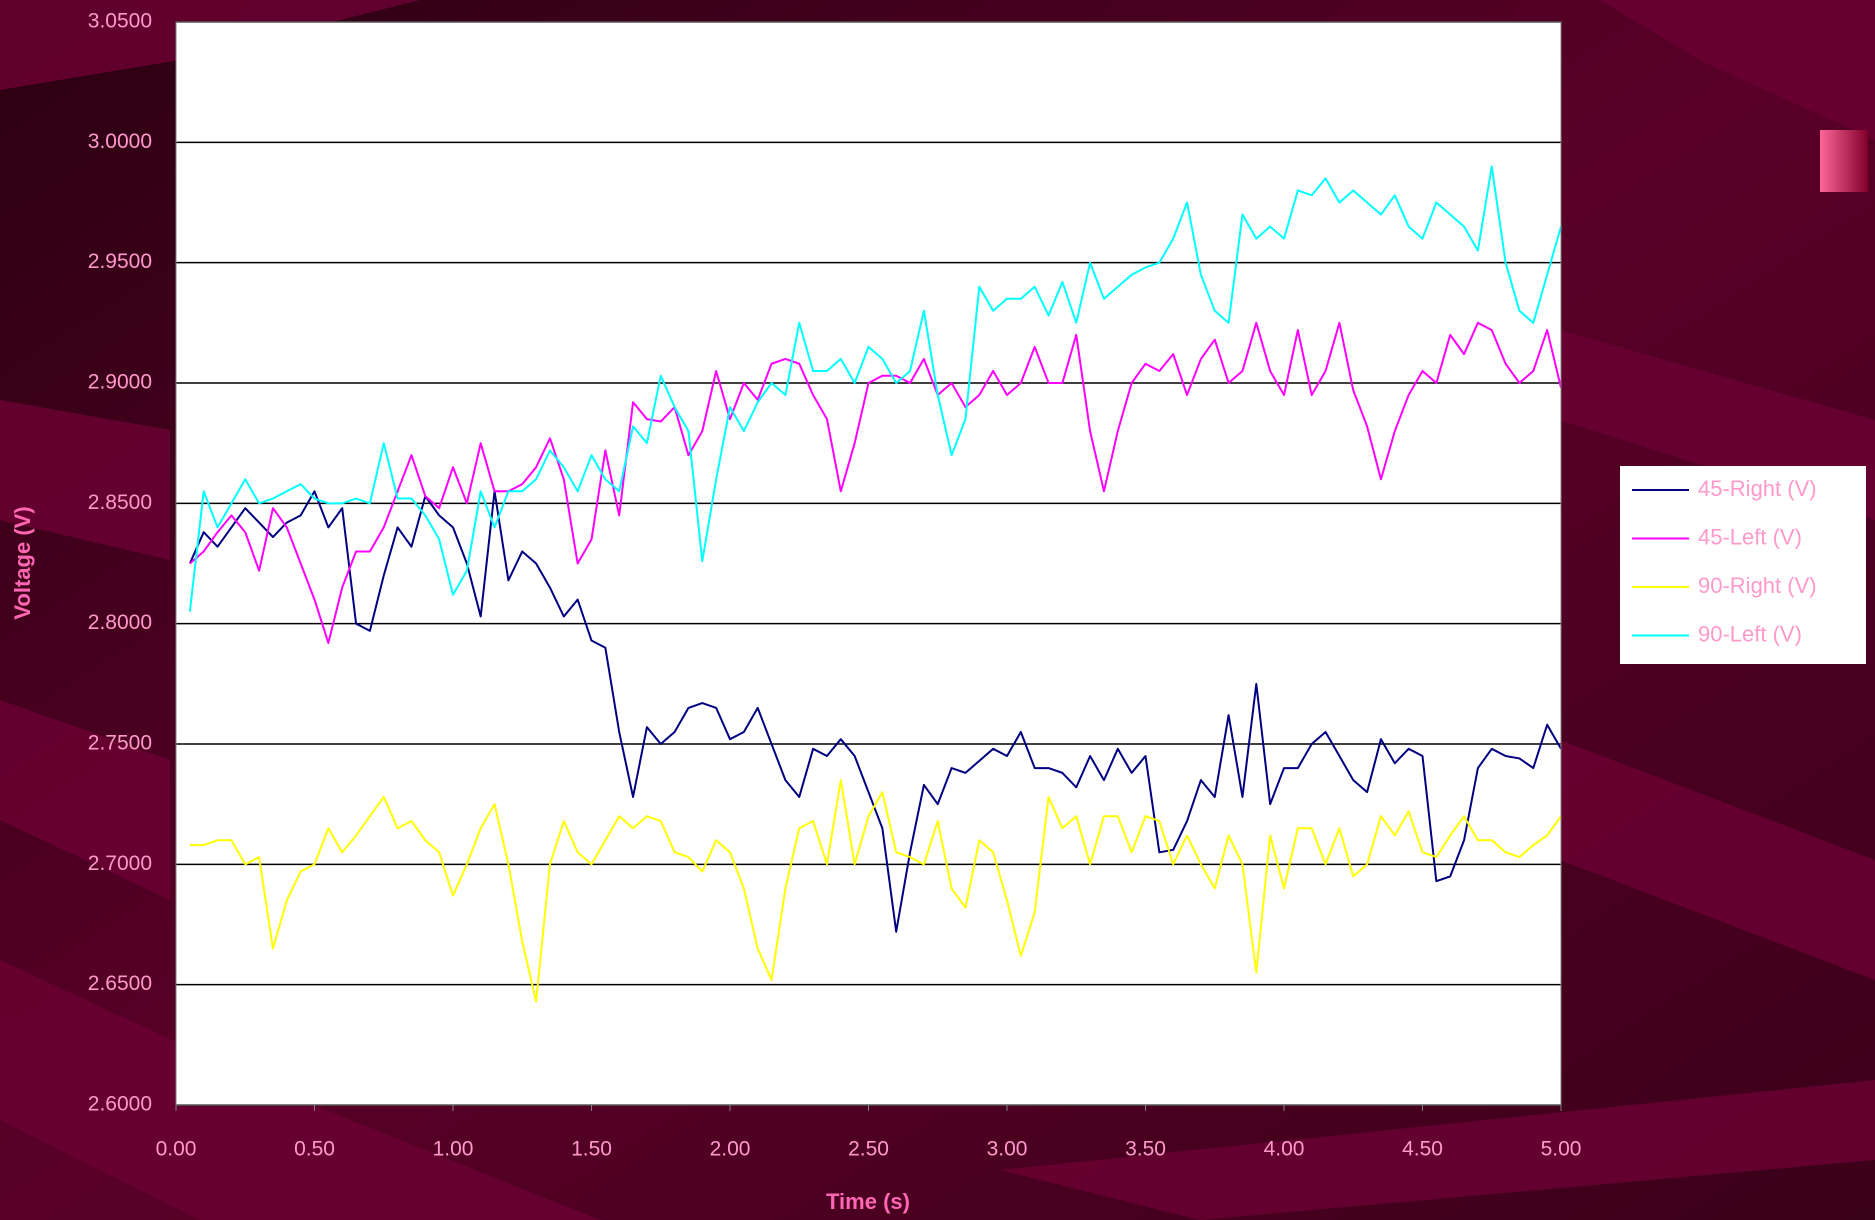 This screenshot has height=1220, width=1875. What do you see at coordinates (1007, 1149) in the screenshot?
I see `x-tick-label: 3.00` at bounding box center [1007, 1149].